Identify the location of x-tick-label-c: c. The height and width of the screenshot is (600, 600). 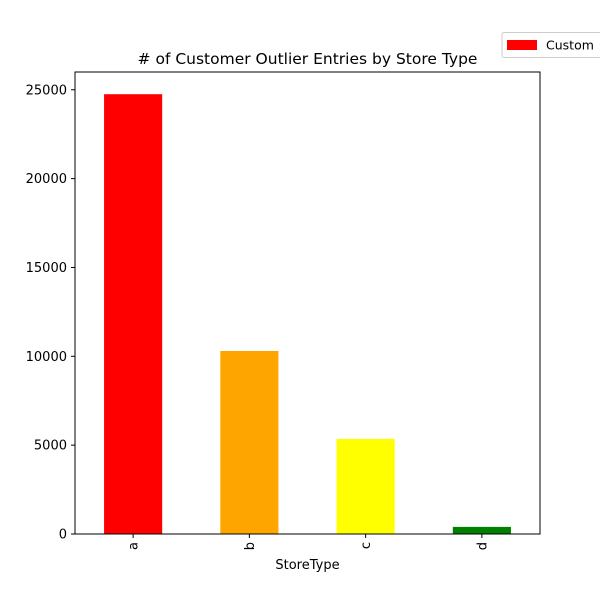
(366, 545).